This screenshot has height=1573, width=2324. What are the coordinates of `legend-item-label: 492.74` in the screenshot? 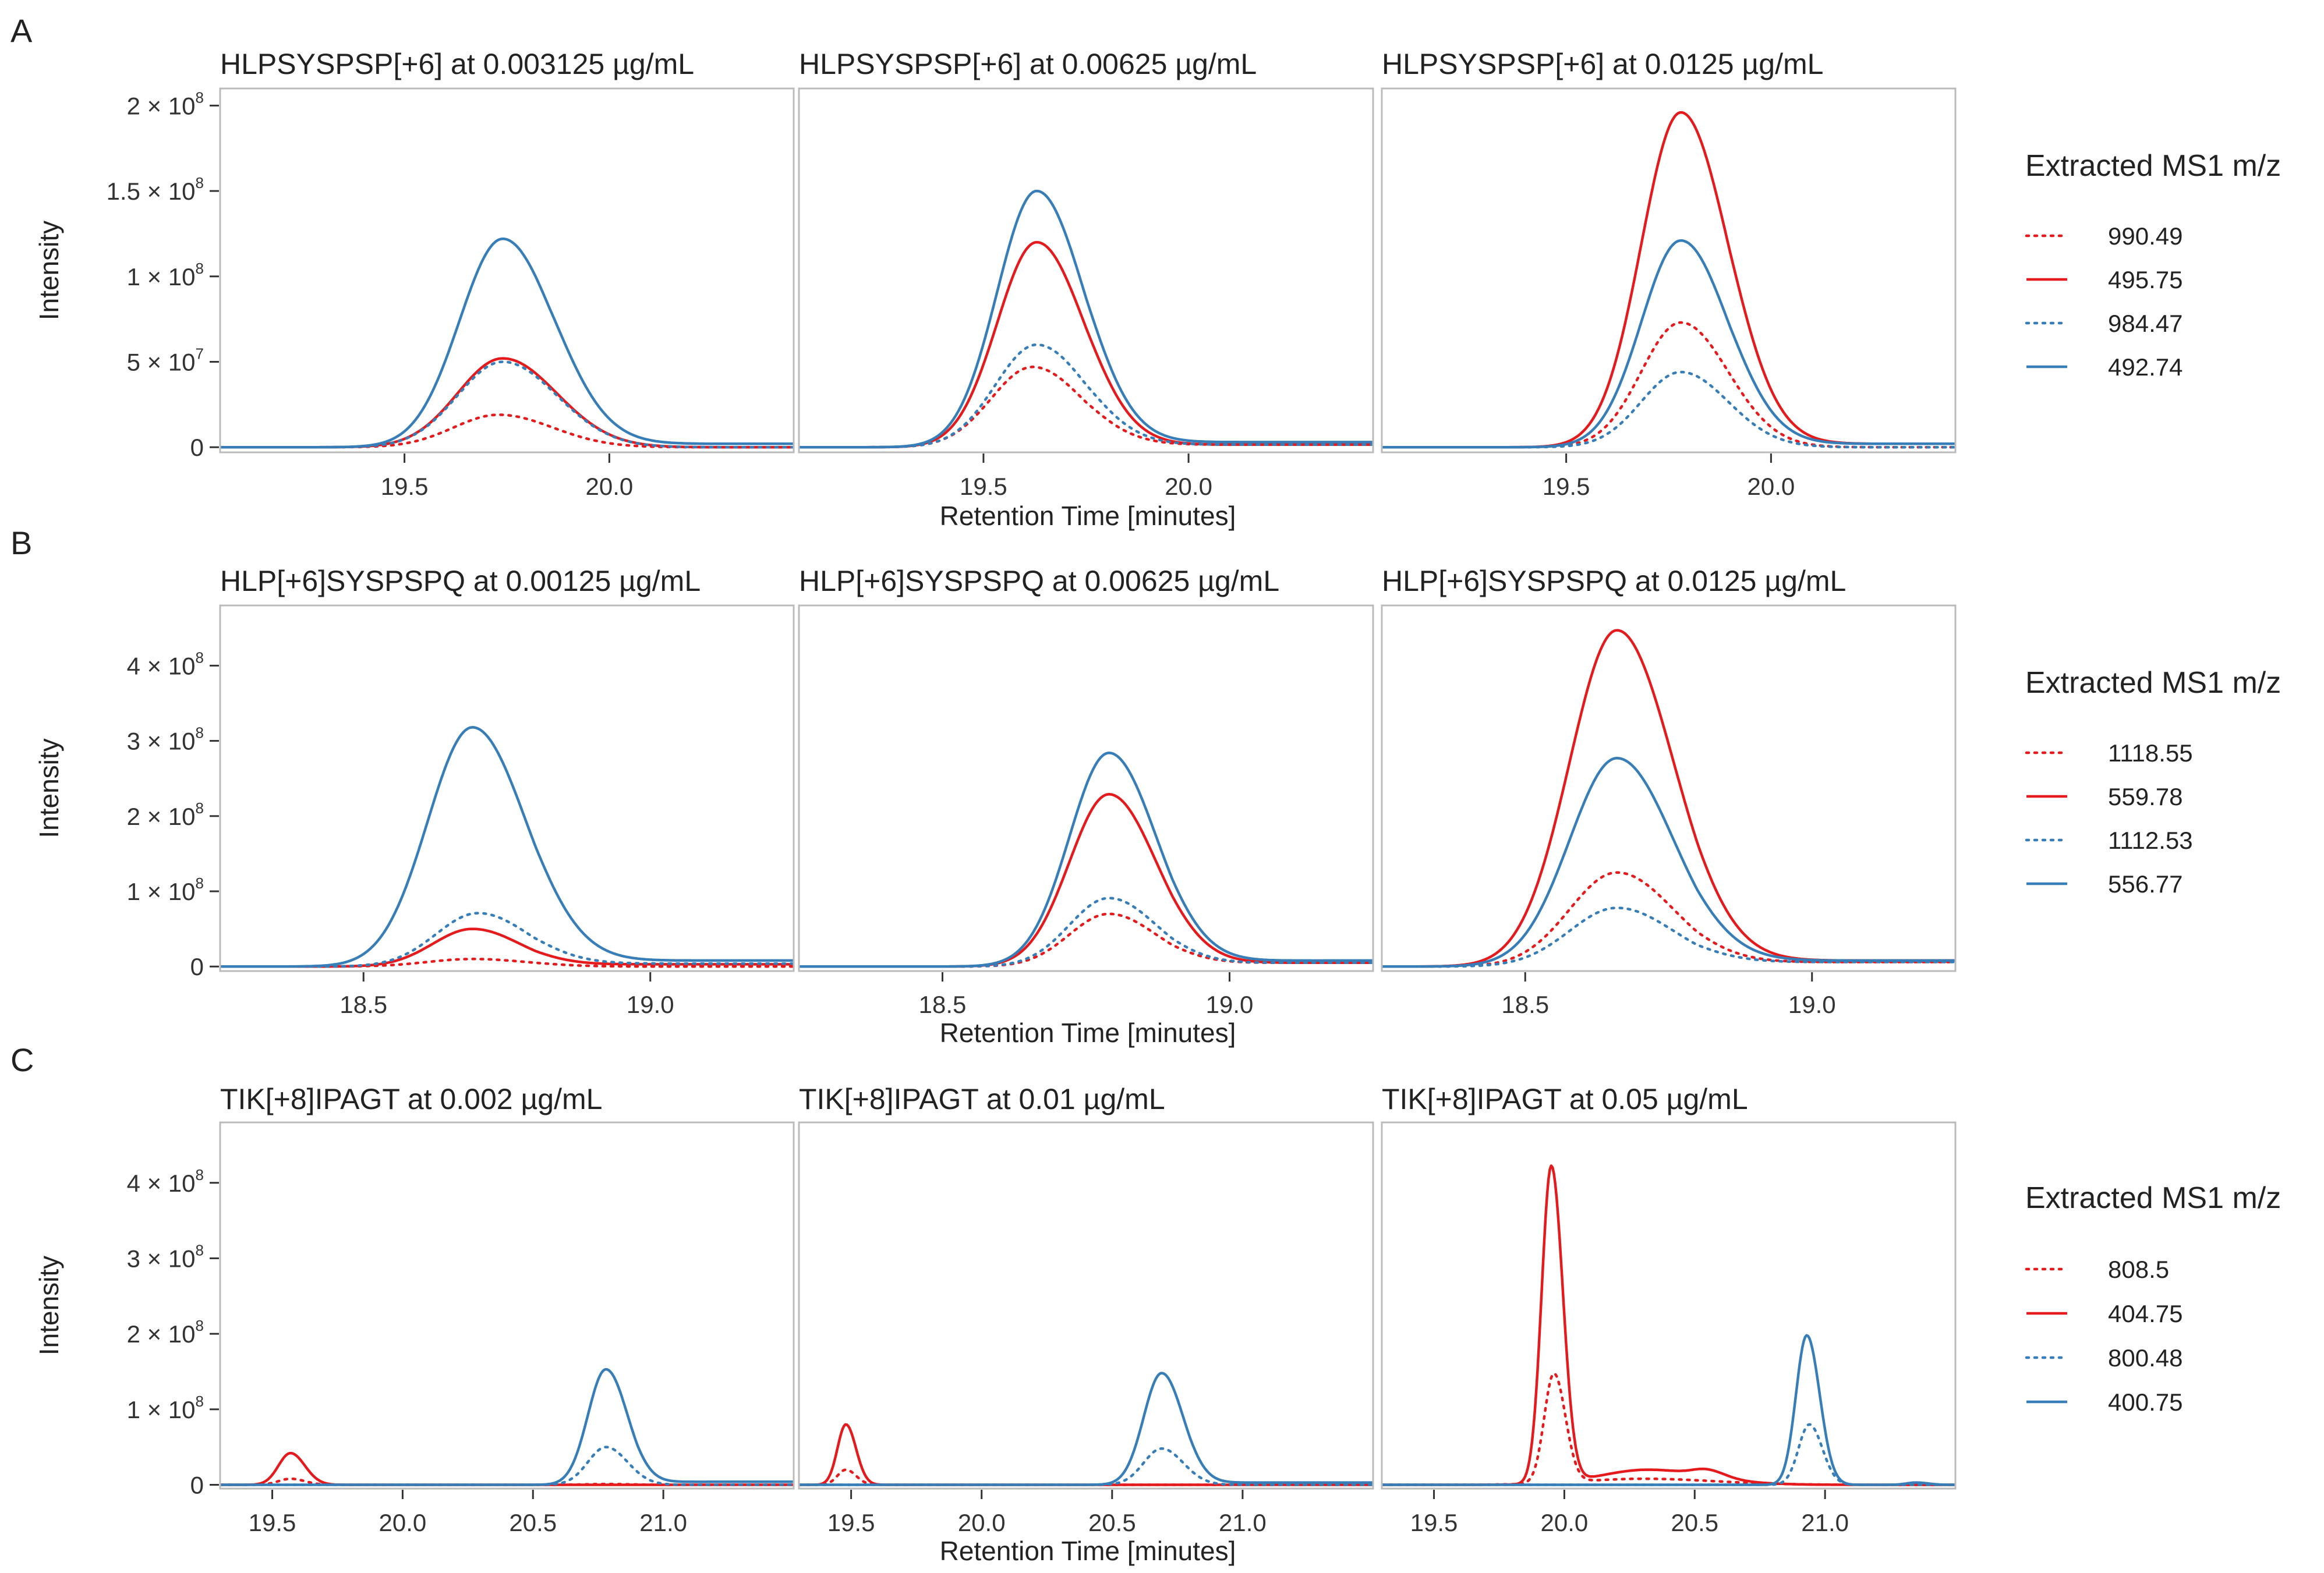 It's located at (2145, 367).